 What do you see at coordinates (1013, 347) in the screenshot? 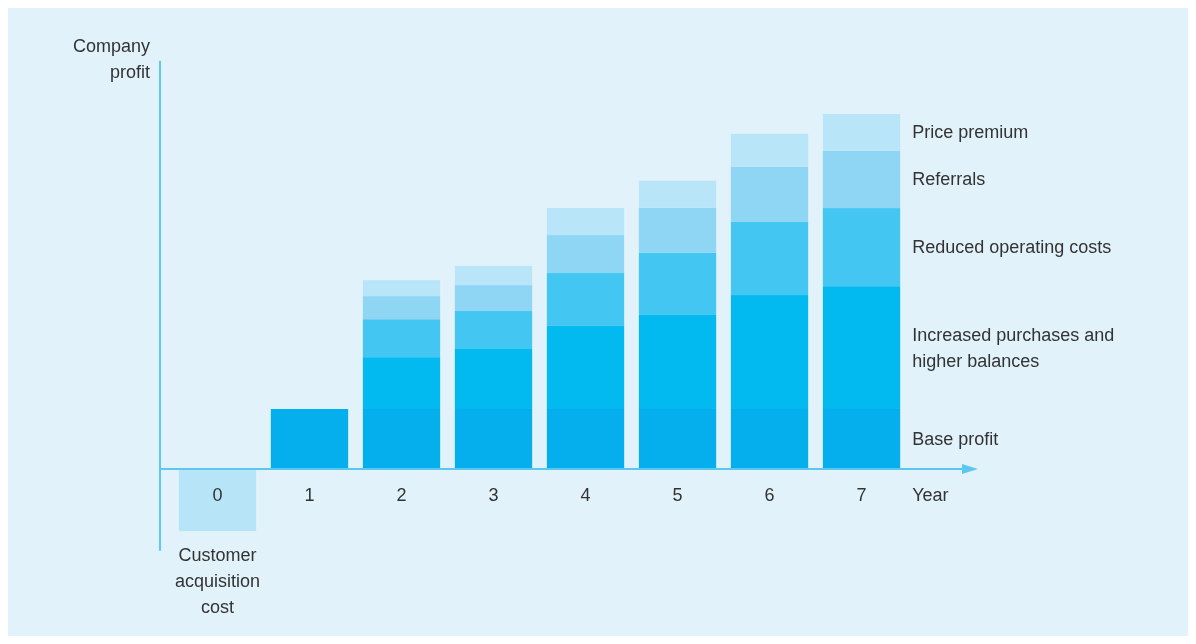
I see `series-label: Increased purchases and higher balances` at bounding box center [1013, 347].